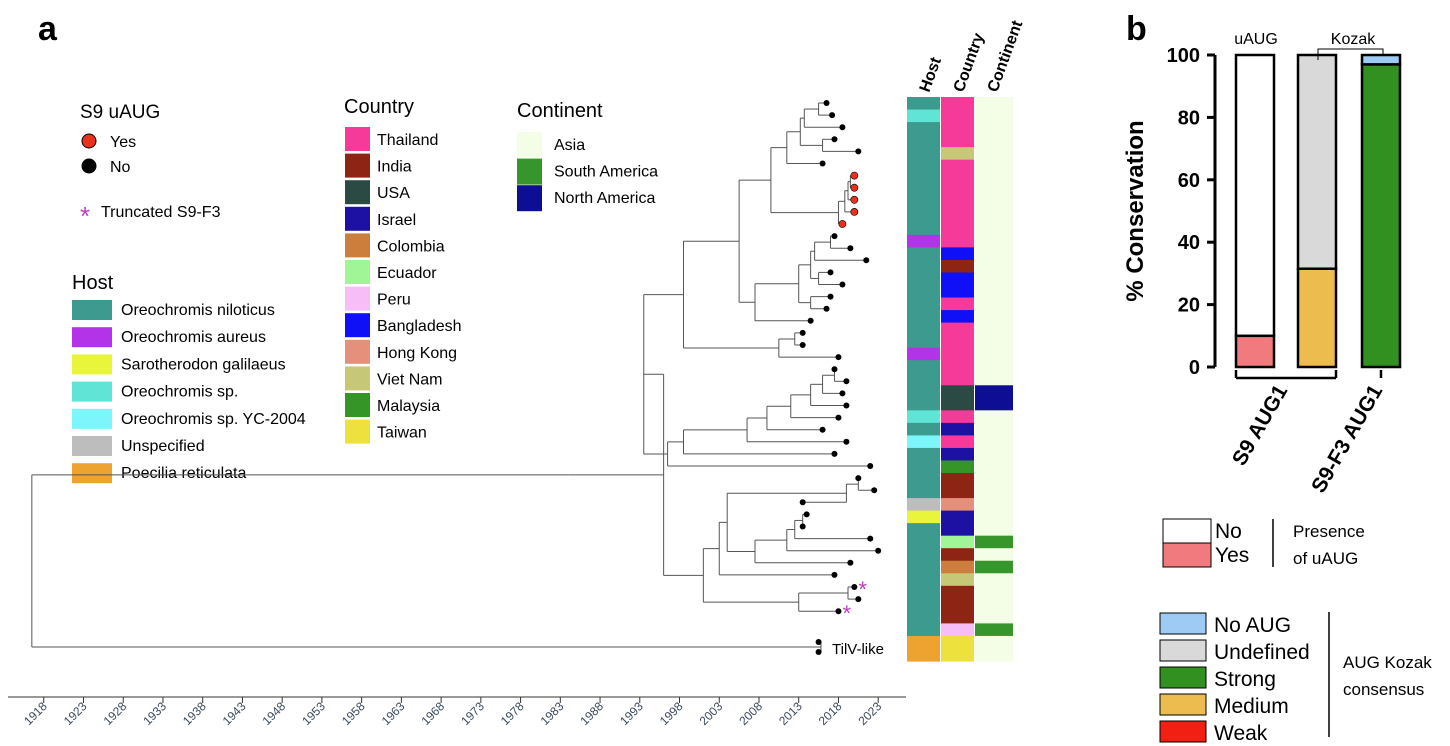 The height and width of the screenshot is (746, 1450). Describe the element at coordinates (93, 283) in the screenshot. I see `host-legend-title: Host` at that location.